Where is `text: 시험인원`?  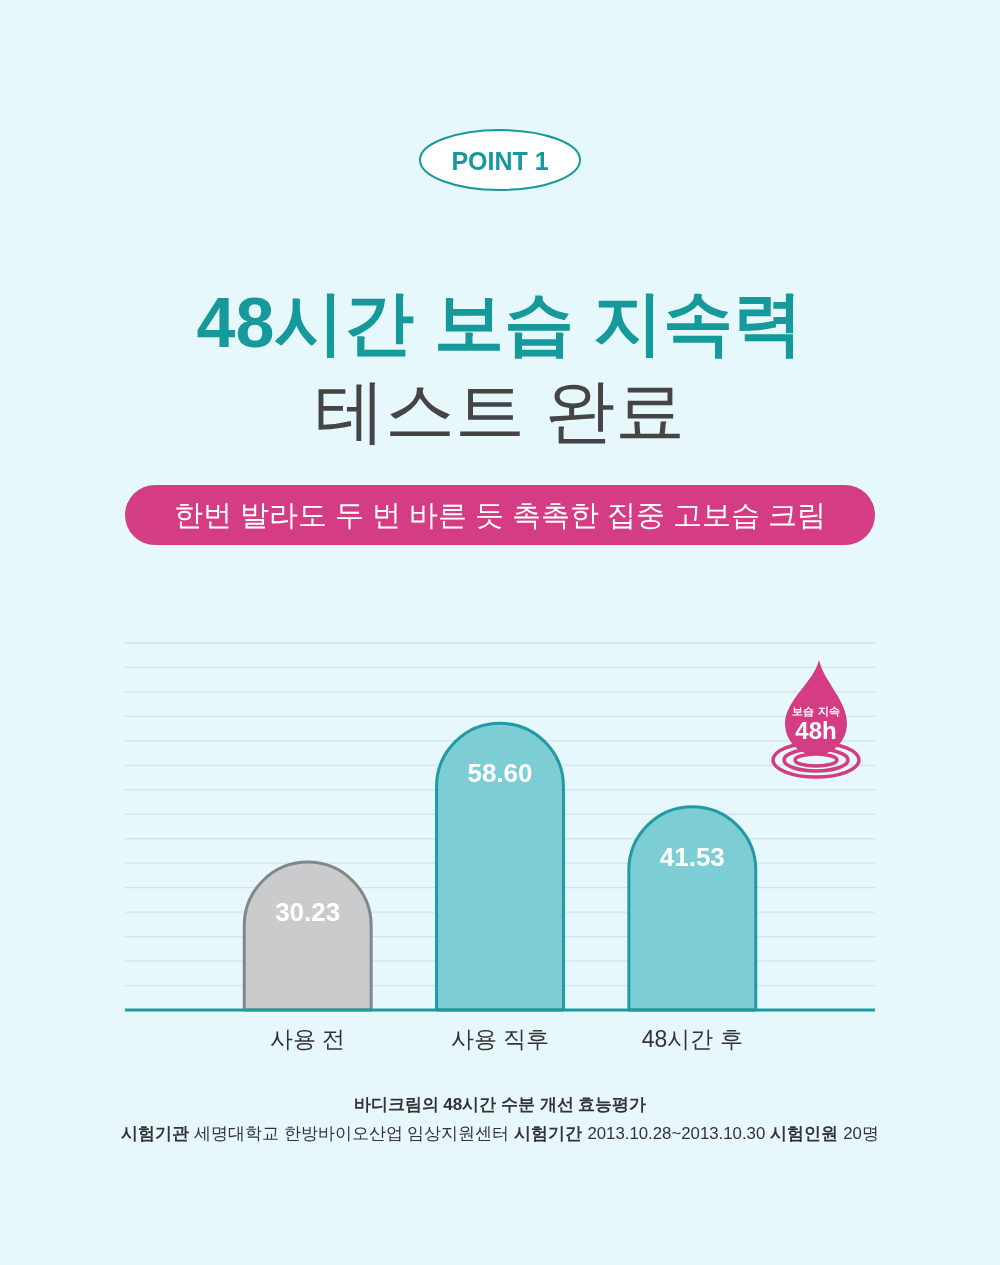
text: 시험인원 is located at coordinates (804, 1133).